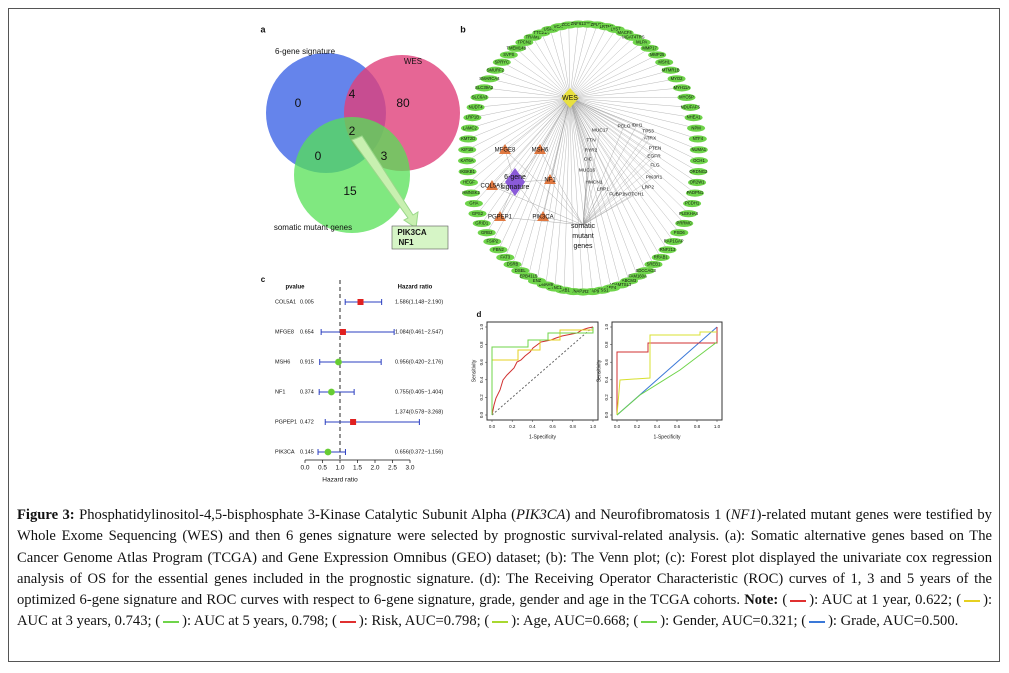  Describe the element at coordinates (46, 515) in the screenshot. I see `caption-text: Figure 3:` at that location.